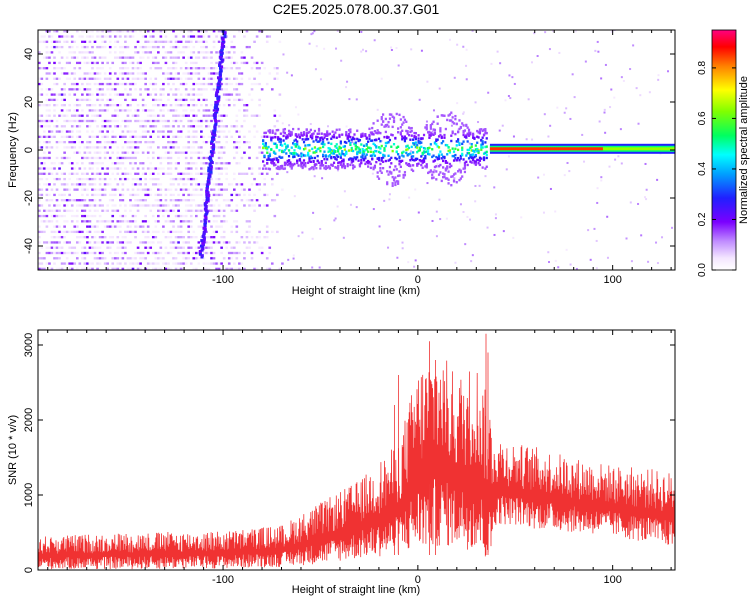  I want to click on colorbar-tick-label: 0.8, so click(702, 68).